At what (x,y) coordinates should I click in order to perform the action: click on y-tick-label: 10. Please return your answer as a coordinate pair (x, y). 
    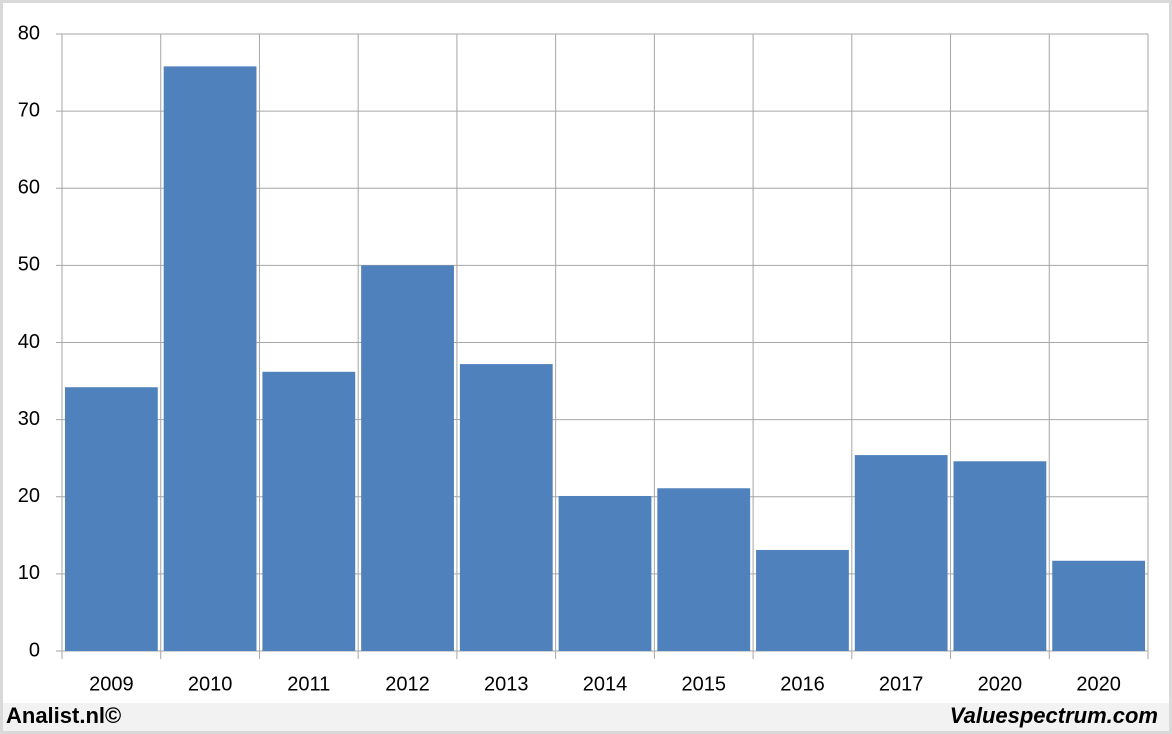
    Looking at the image, I should click on (29, 573).